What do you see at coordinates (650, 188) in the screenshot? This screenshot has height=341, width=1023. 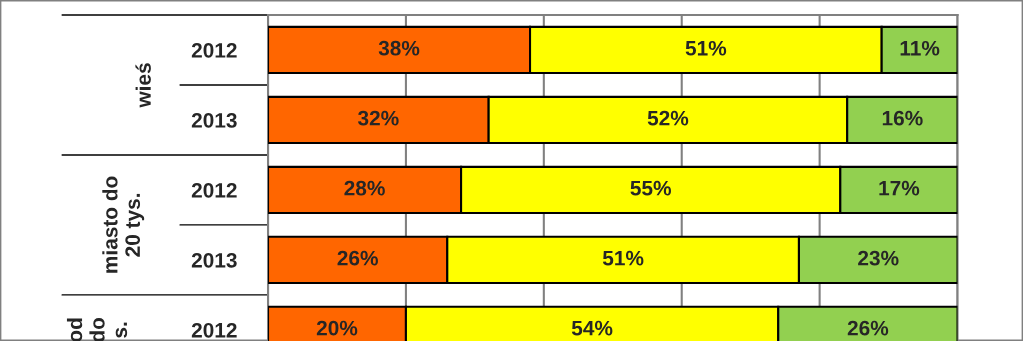 I see `data-label: 55%` at bounding box center [650, 188].